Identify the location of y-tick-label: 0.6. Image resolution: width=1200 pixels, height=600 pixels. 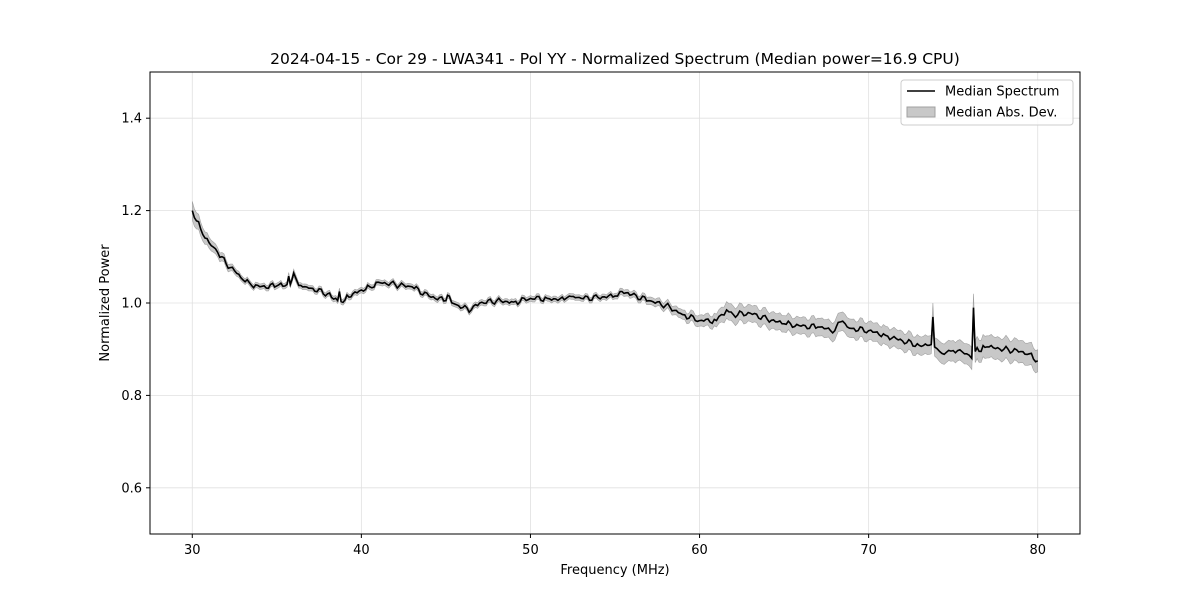
(131, 488).